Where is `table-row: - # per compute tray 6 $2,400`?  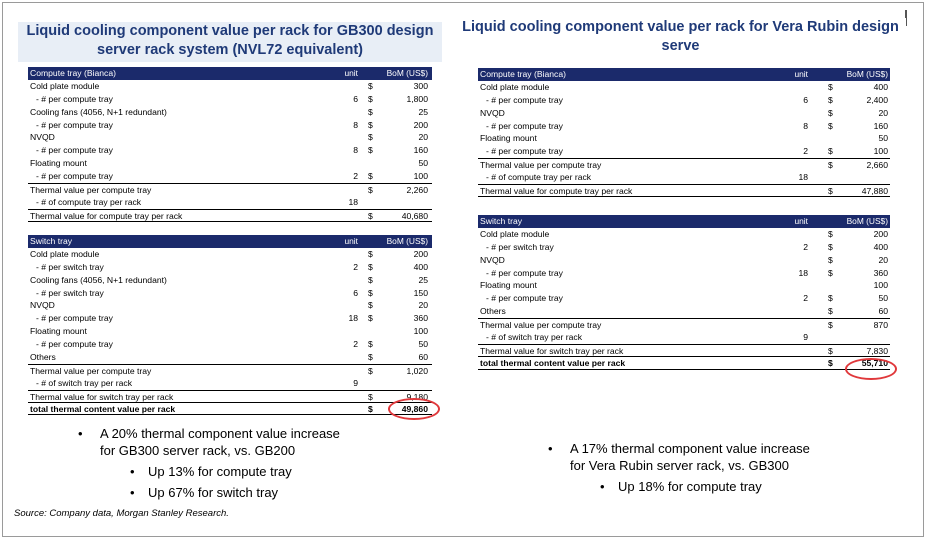
table-row: - # per compute tray 6 $2,400 is located at coordinates (684, 100).